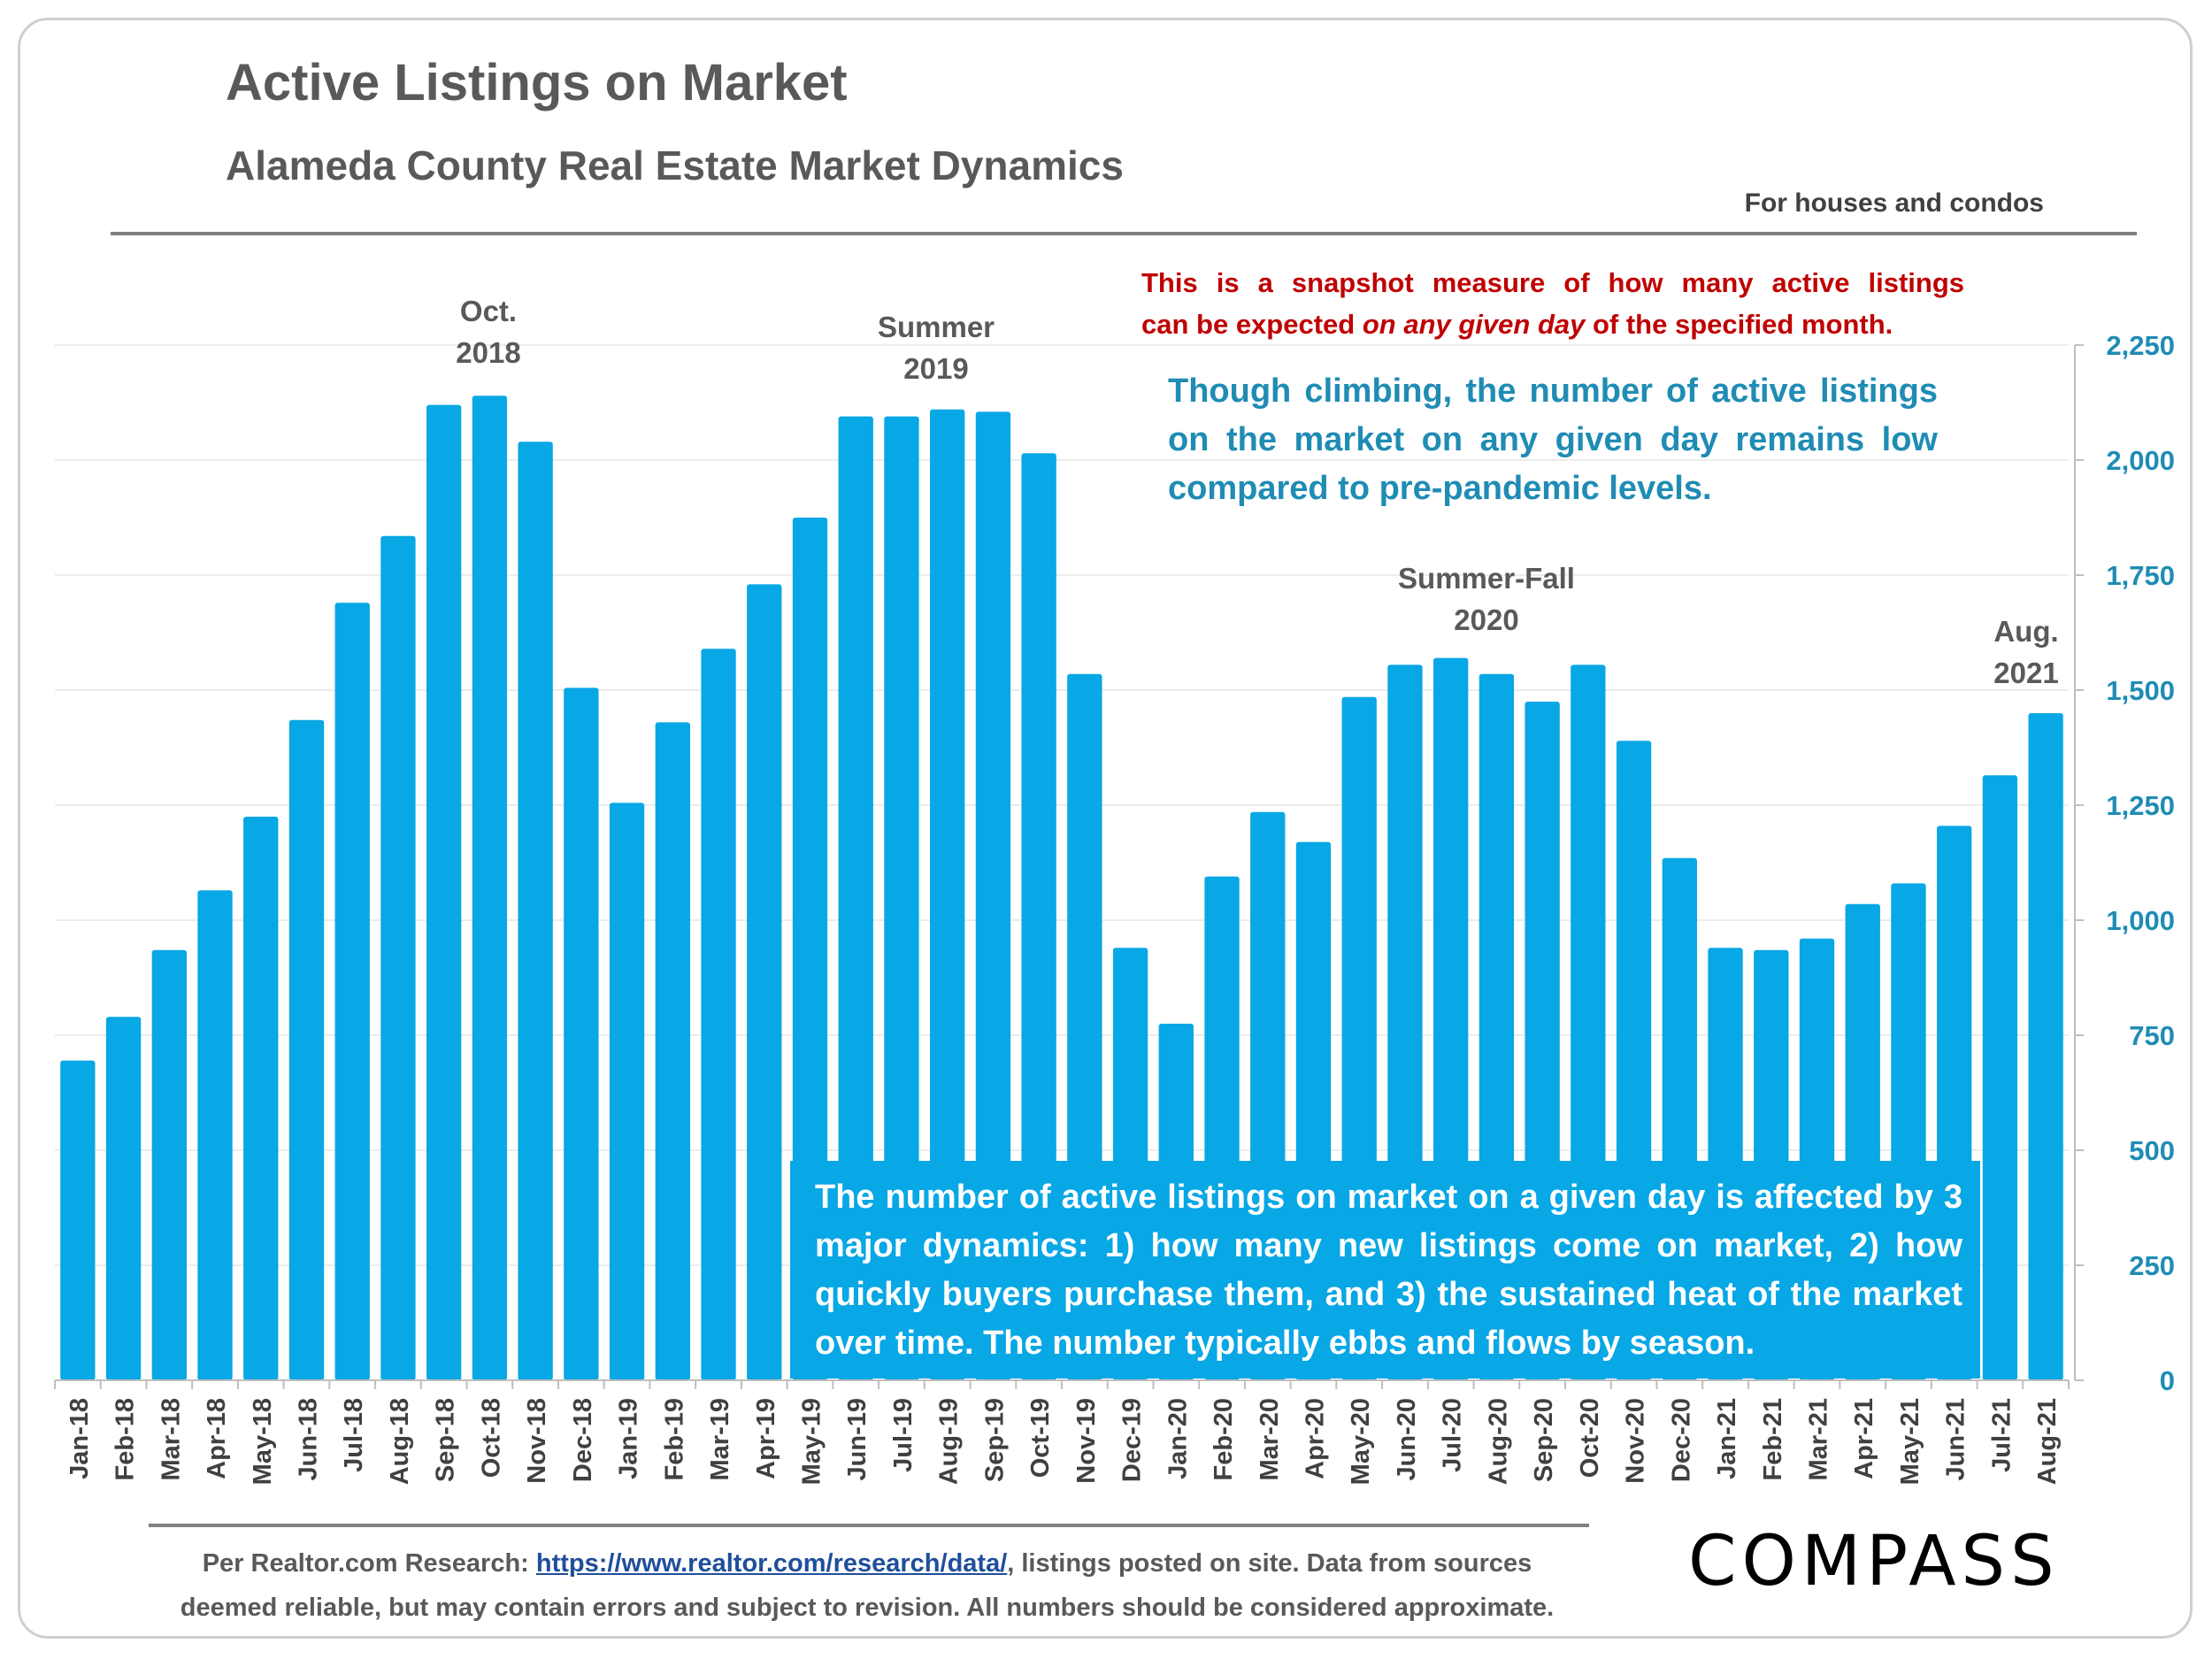 The image size is (2212, 1659). What do you see at coordinates (2026, 632) in the screenshot?
I see `annotation-line: Aug.` at bounding box center [2026, 632].